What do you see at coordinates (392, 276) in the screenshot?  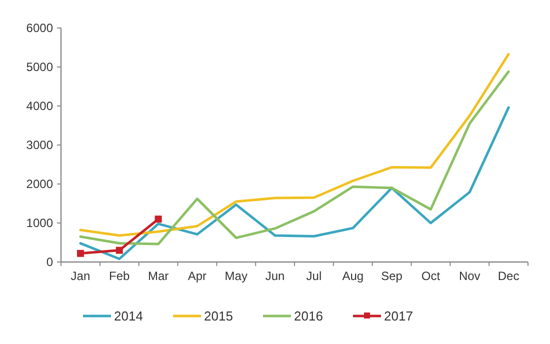 I see `x-tick-label: Sep` at bounding box center [392, 276].